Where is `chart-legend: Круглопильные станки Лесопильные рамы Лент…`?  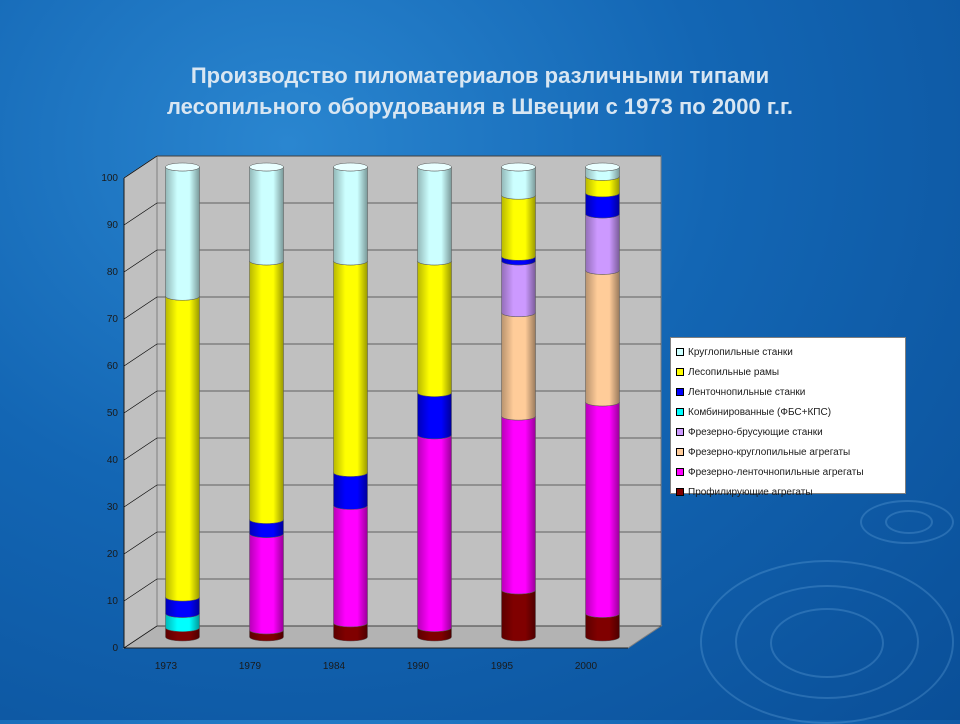 chart-legend: Круглопильные станки Лесопильные рамы Лент… is located at coordinates (788, 417).